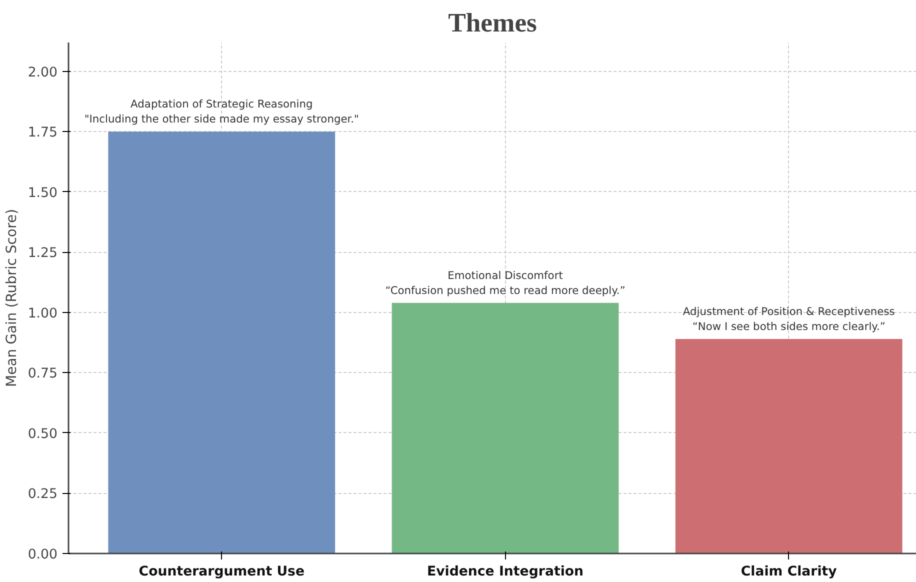 The height and width of the screenshot is (582, 916). What do you see at coordinates (221, 112) in the screenshot?
I see `annotation: Adaptation of Strategic Reasoning "Including the other side made my essay stronger."` at bounding box center [221, 112].